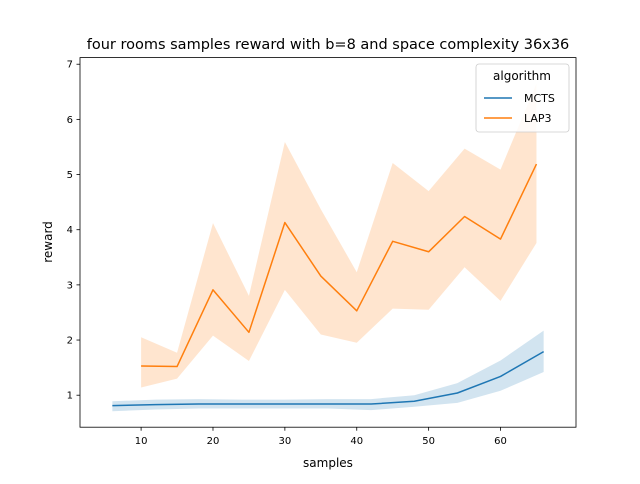  I want to click on x-tick-label: 60, so click(500, 441).